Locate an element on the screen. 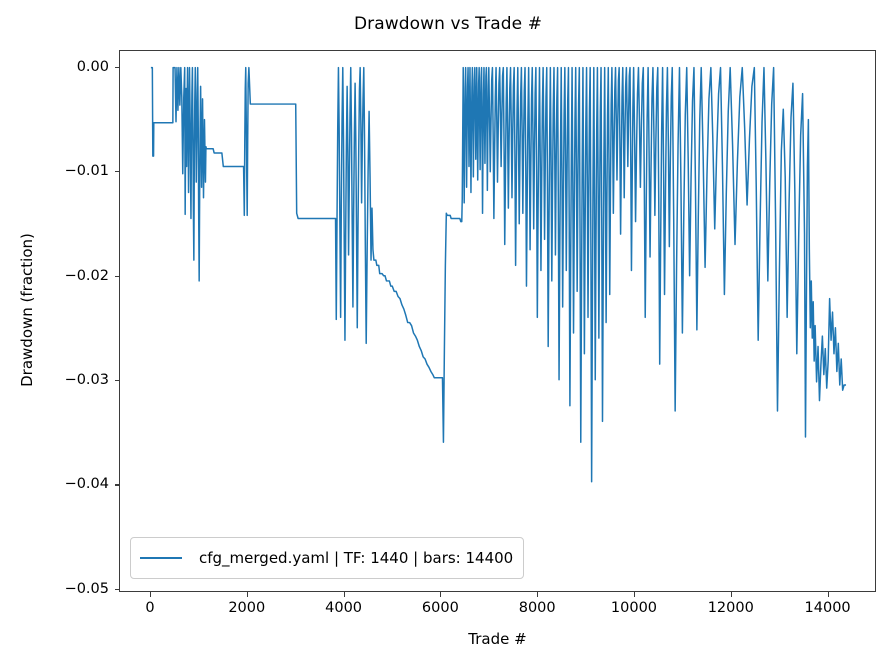  page-title: Drawdown vs Trade # is located at coordinates (448, 24).